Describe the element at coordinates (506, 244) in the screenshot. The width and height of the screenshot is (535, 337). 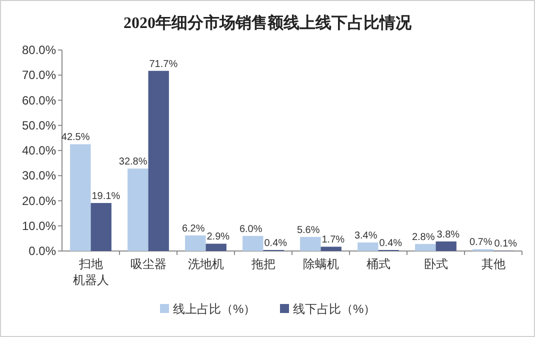
I see `data-label: 0.1%` at that location.